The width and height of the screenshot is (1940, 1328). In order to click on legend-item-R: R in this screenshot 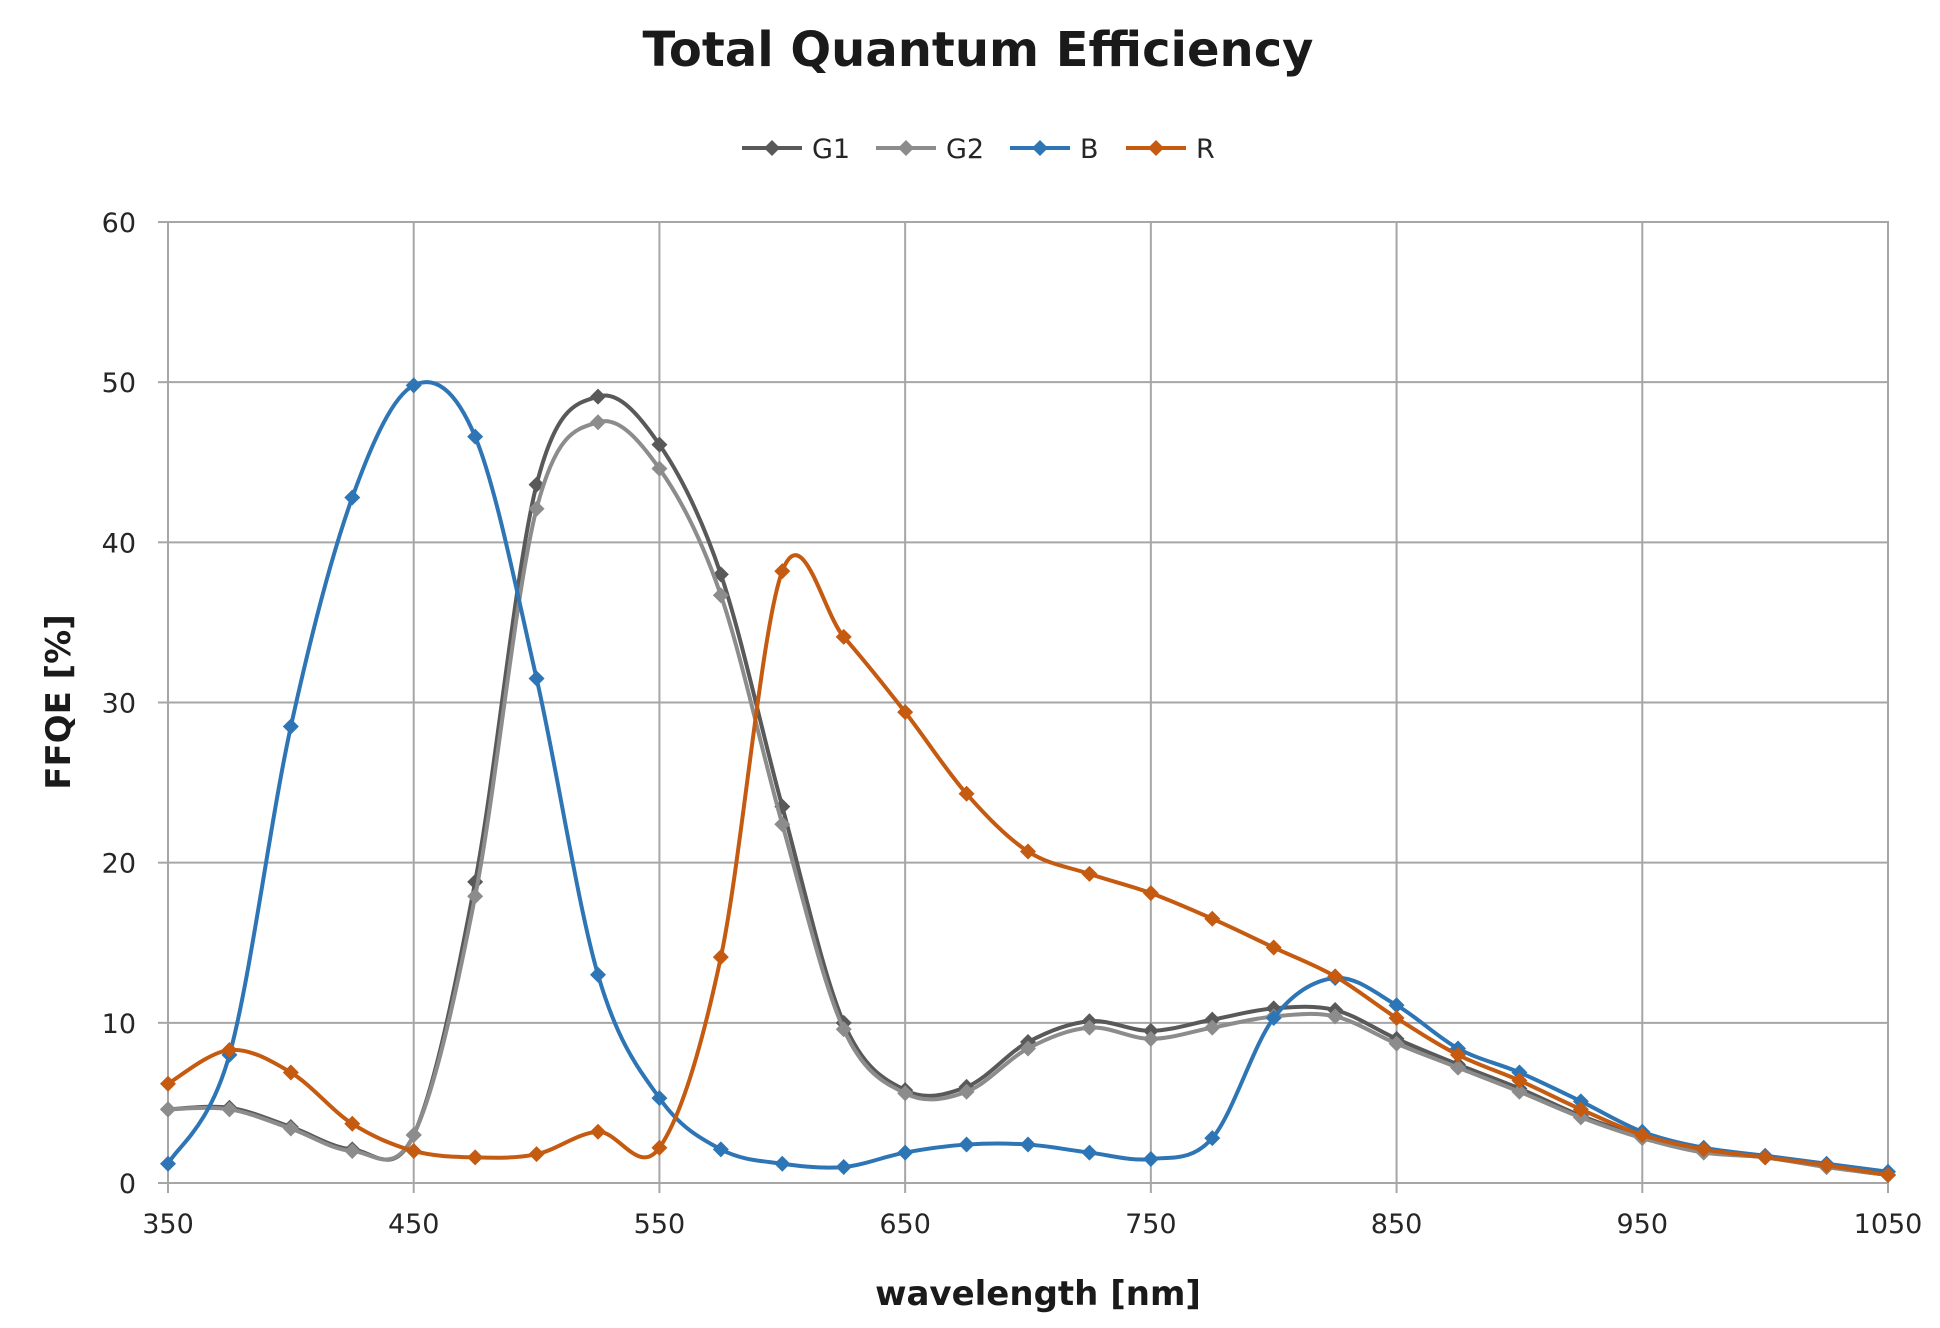, I will do `click(1170, 149)`.